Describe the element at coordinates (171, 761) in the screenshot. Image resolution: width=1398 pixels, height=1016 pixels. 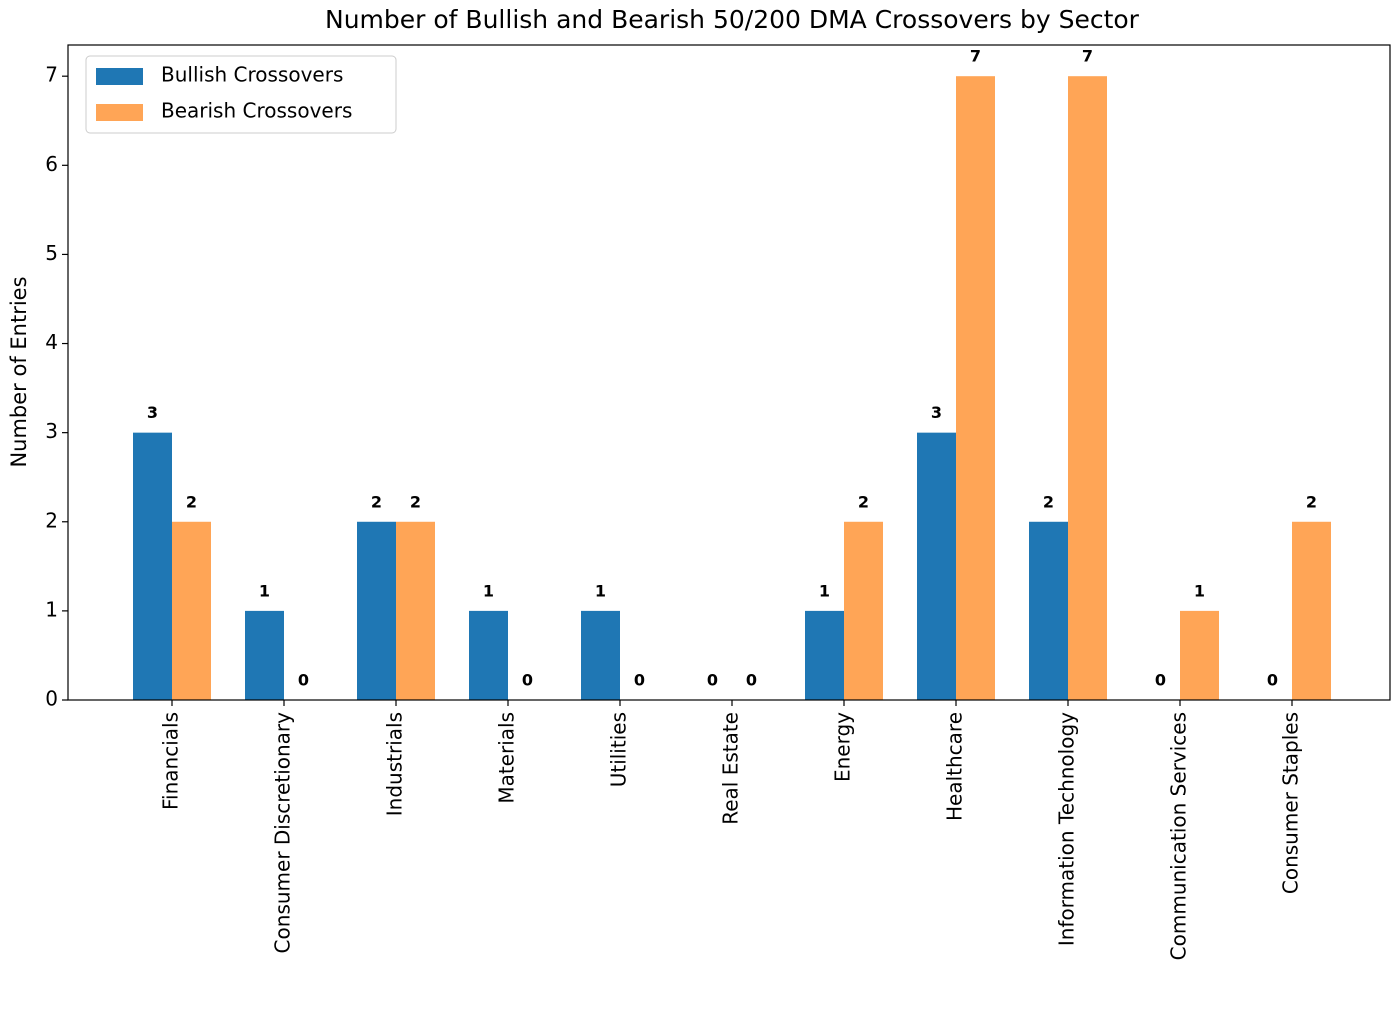
I see `x-tick-label: Financials` at that location.